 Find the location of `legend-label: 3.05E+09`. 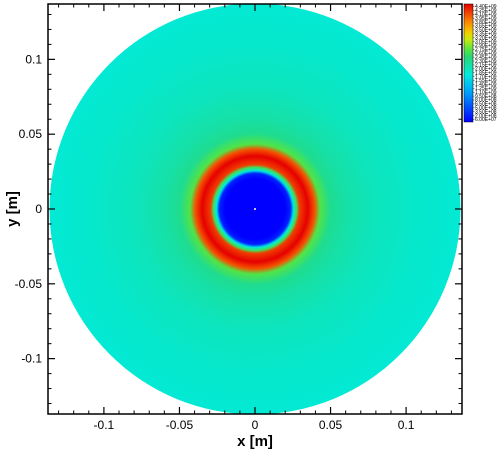

legend-label: 3.05E+09 is located at coordinates (486, 42).